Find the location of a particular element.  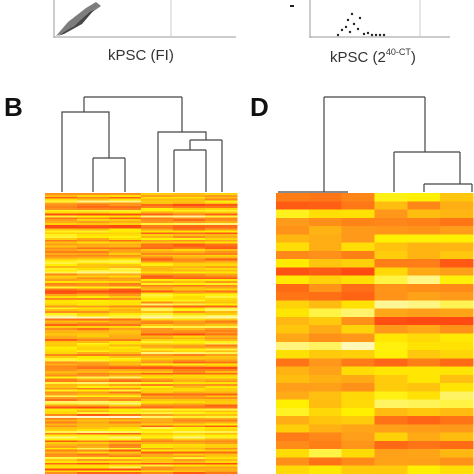

right-x-axis-label-prefix: kPSC (2 is located at coordinates (358, 57).